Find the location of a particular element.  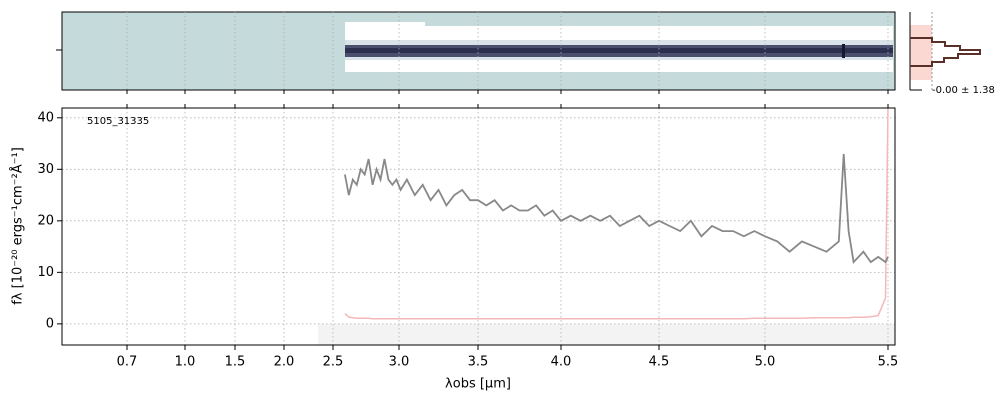

x-tick-label: 5.0 is located at coordinates (765, 362).